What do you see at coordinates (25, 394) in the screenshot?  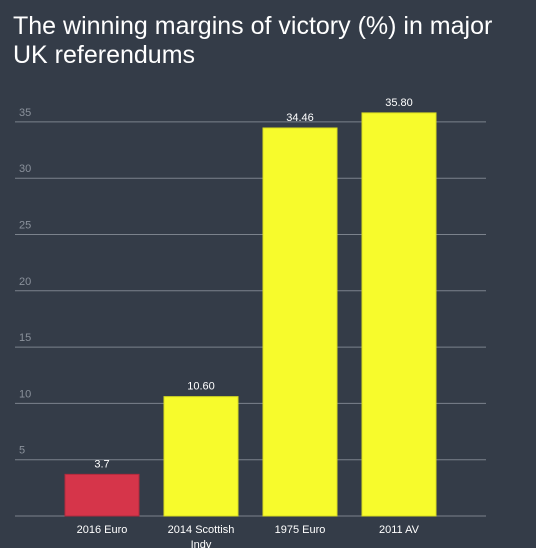 I see `y-tick-label: 10` at bounding box center [25, 394].